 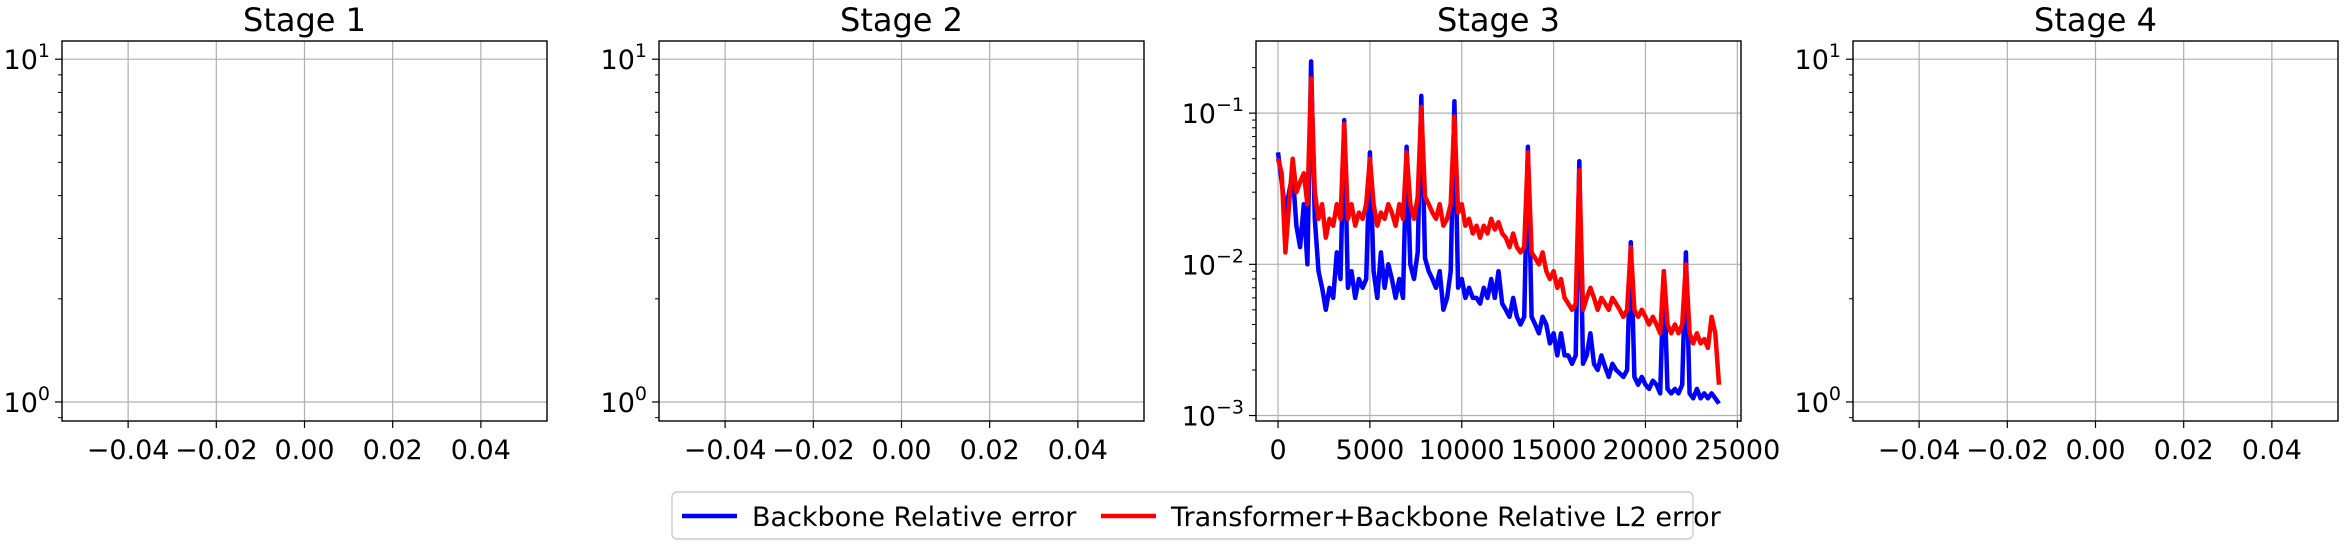 I want to click on y-tick-label: 10⁻³, so click(x=1213, y=415).